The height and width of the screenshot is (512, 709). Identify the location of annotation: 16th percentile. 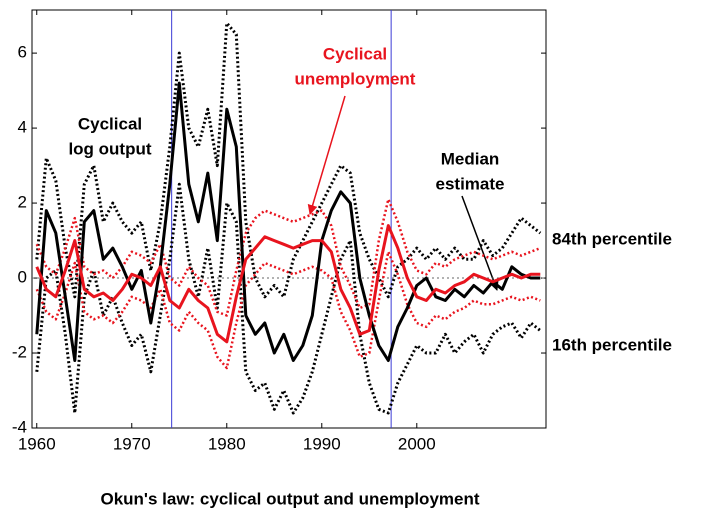
(612, 344).